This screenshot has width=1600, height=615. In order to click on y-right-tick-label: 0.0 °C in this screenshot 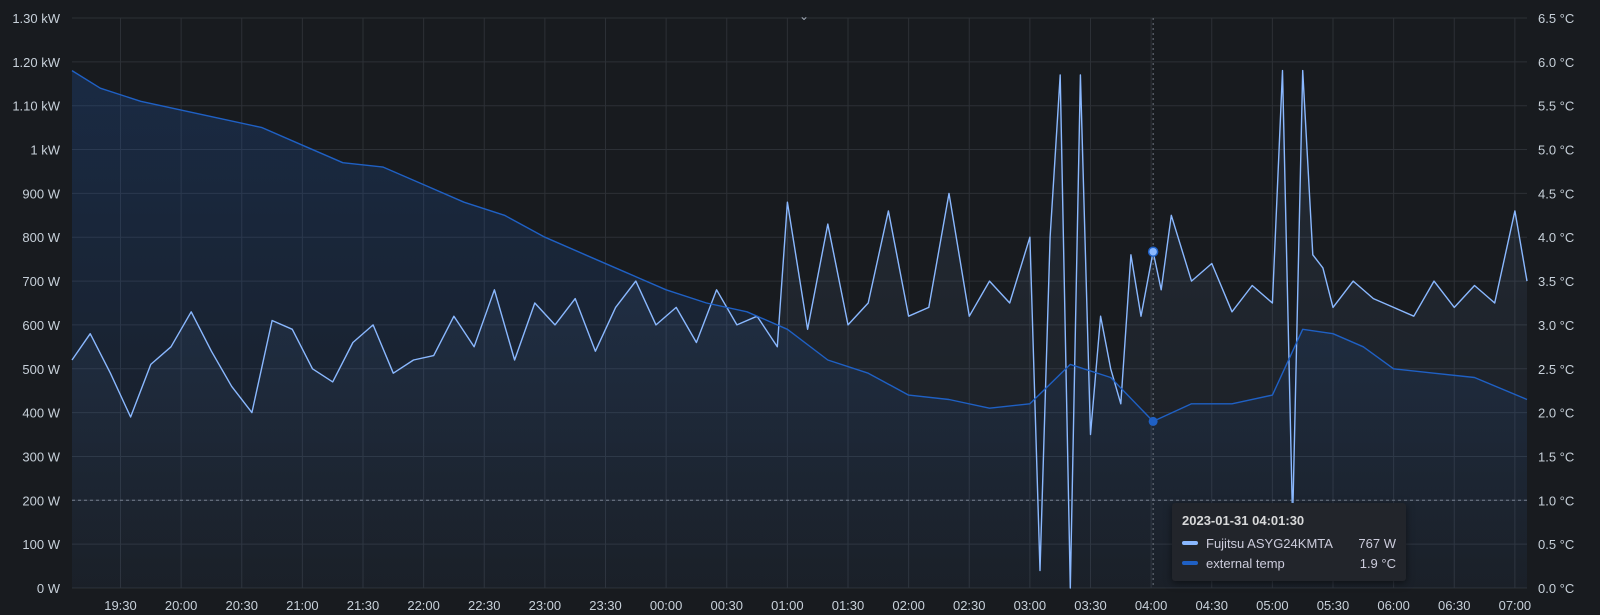, I will do `click(1556, 588)`.